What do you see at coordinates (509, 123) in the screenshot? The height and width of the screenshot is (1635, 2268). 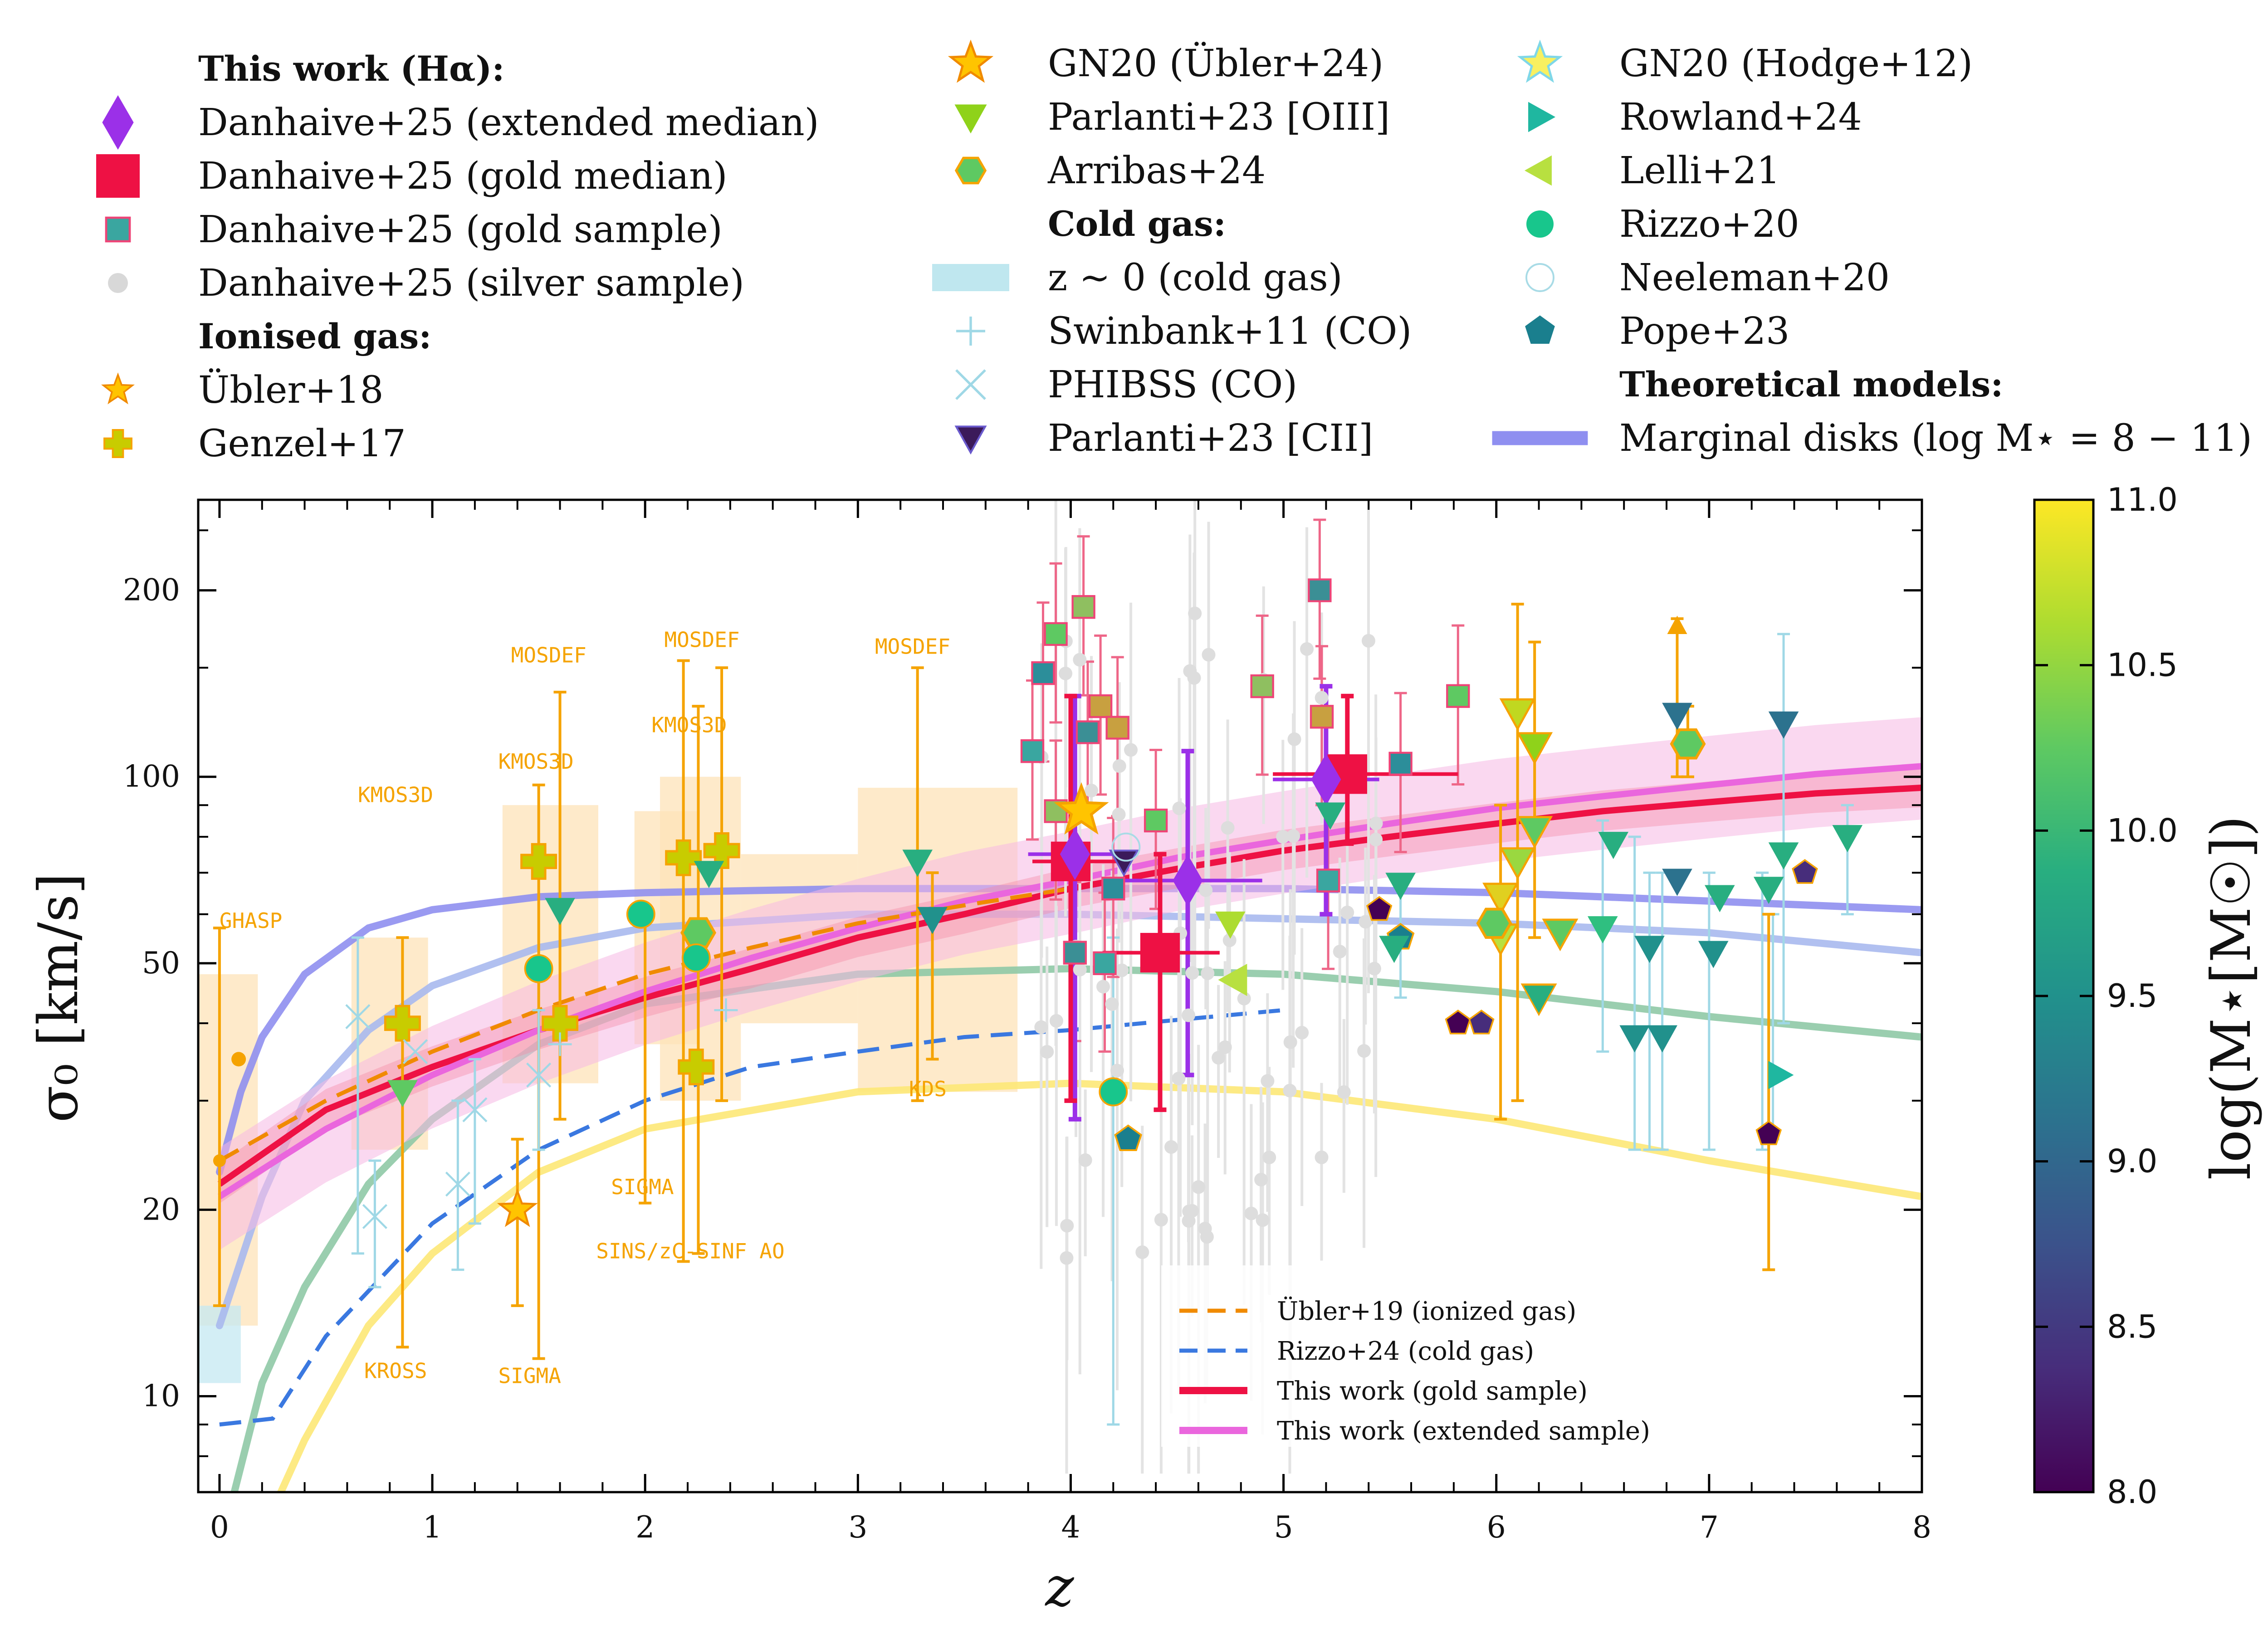 I see `legend-label: Danhaive+25 (extended median)` at bounding box center [509, 123].